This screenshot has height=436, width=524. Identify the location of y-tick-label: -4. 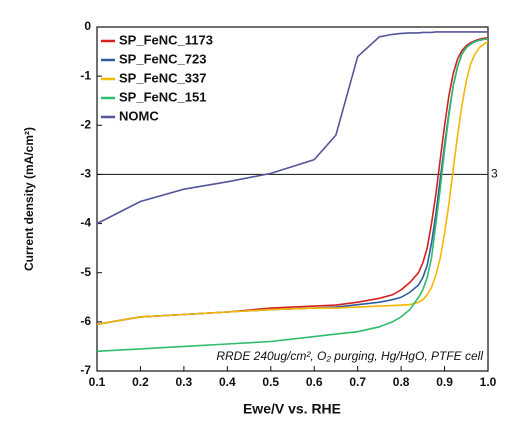
(85, 223).